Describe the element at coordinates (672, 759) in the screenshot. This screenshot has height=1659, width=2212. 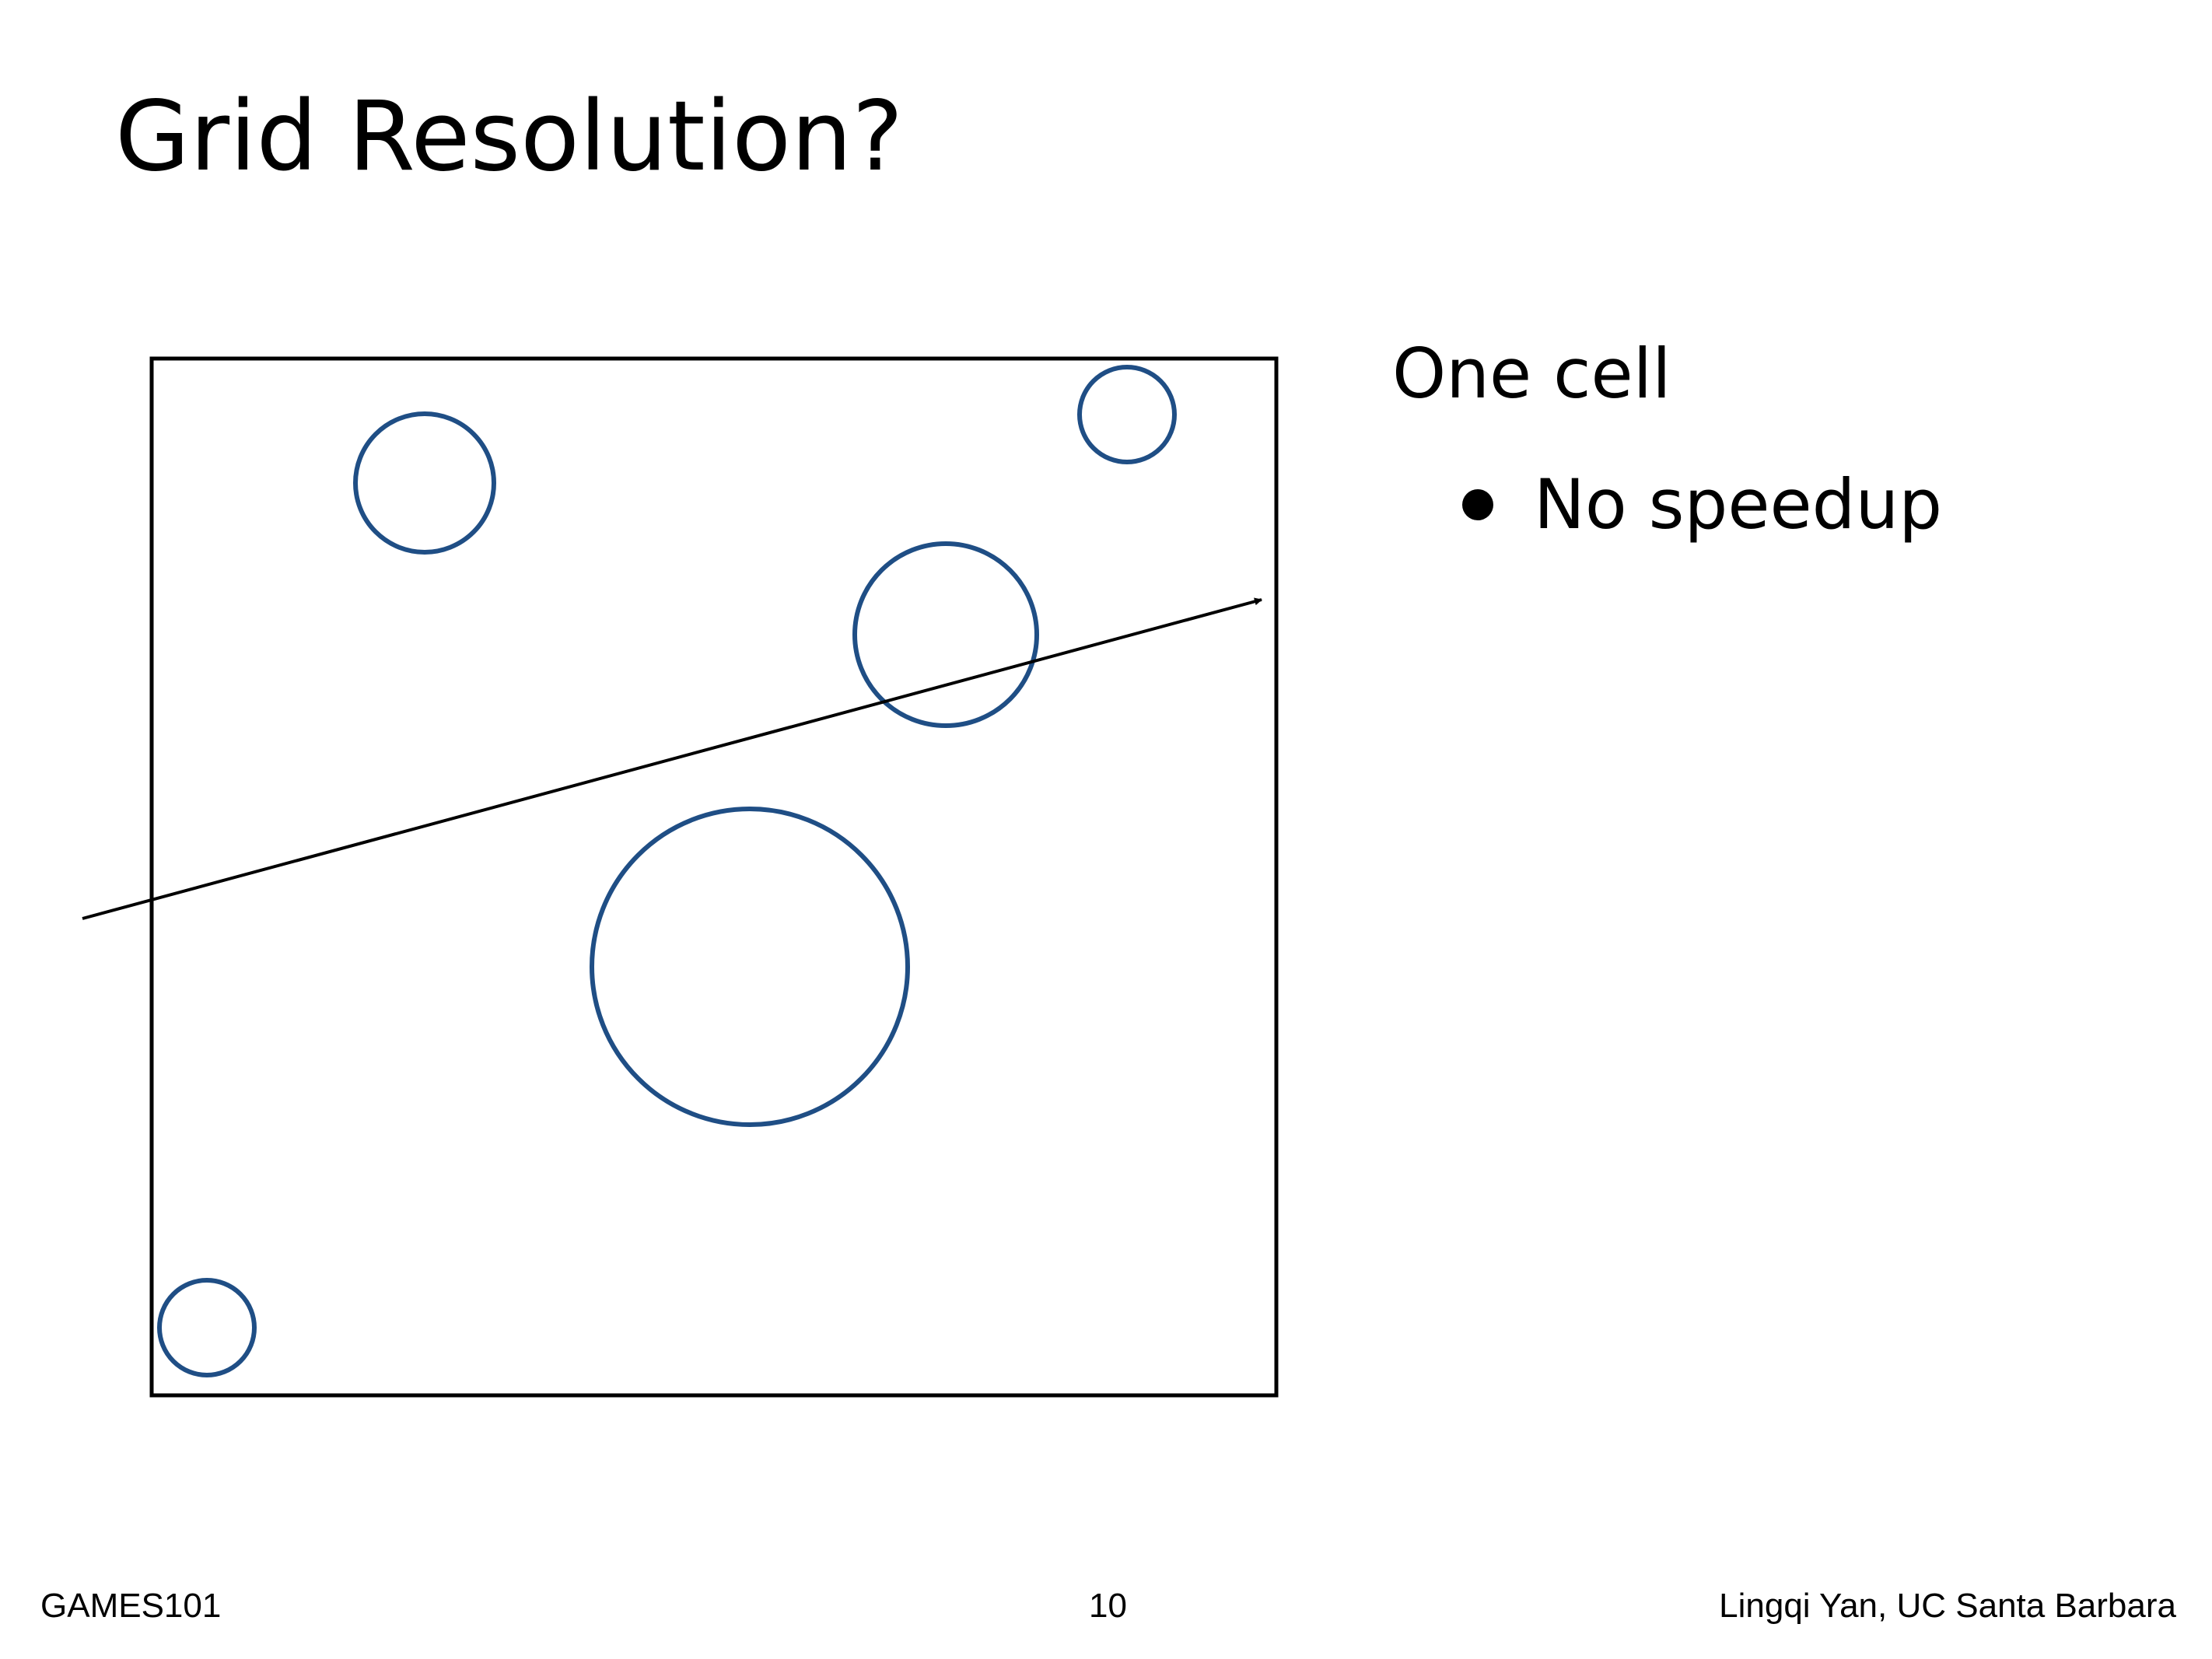
I see `ray-arrow` at that location.